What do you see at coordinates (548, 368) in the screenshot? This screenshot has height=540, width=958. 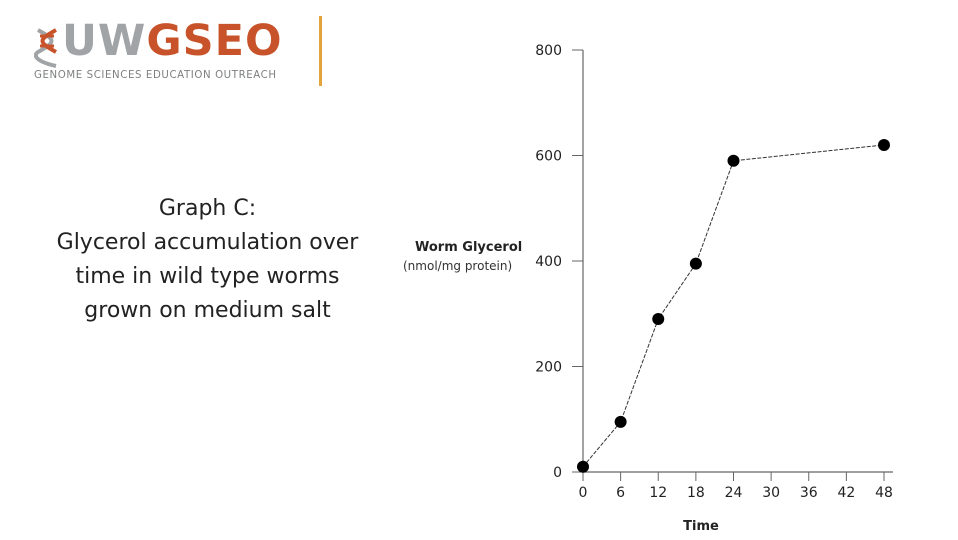 I see `y-tick-label: 200` at bounding box center [548, 368].